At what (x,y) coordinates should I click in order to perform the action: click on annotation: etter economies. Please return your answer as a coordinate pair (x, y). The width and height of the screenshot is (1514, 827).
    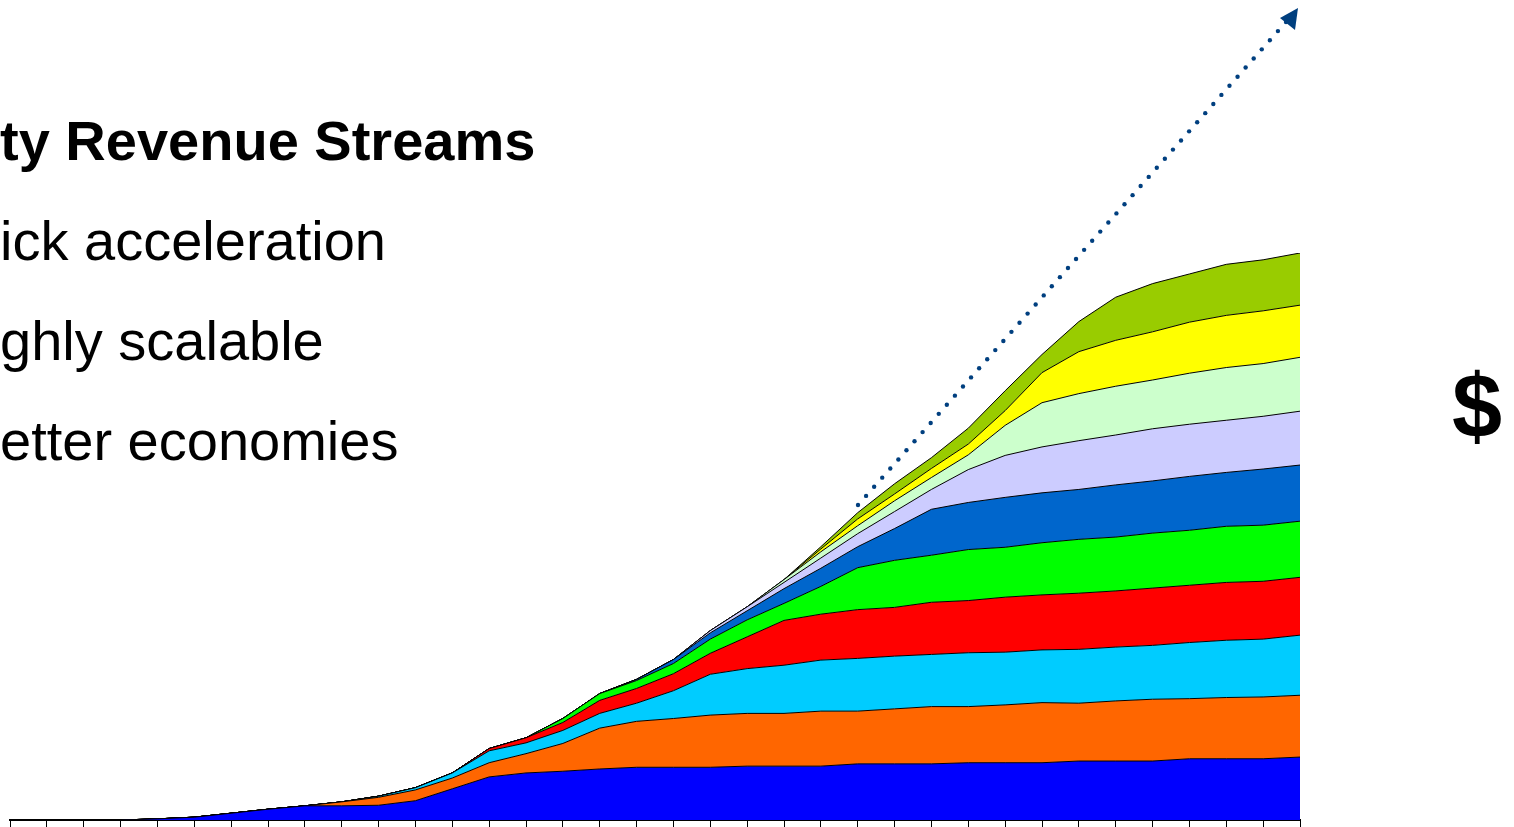
    Looking at the image, I should click on (199, 440).